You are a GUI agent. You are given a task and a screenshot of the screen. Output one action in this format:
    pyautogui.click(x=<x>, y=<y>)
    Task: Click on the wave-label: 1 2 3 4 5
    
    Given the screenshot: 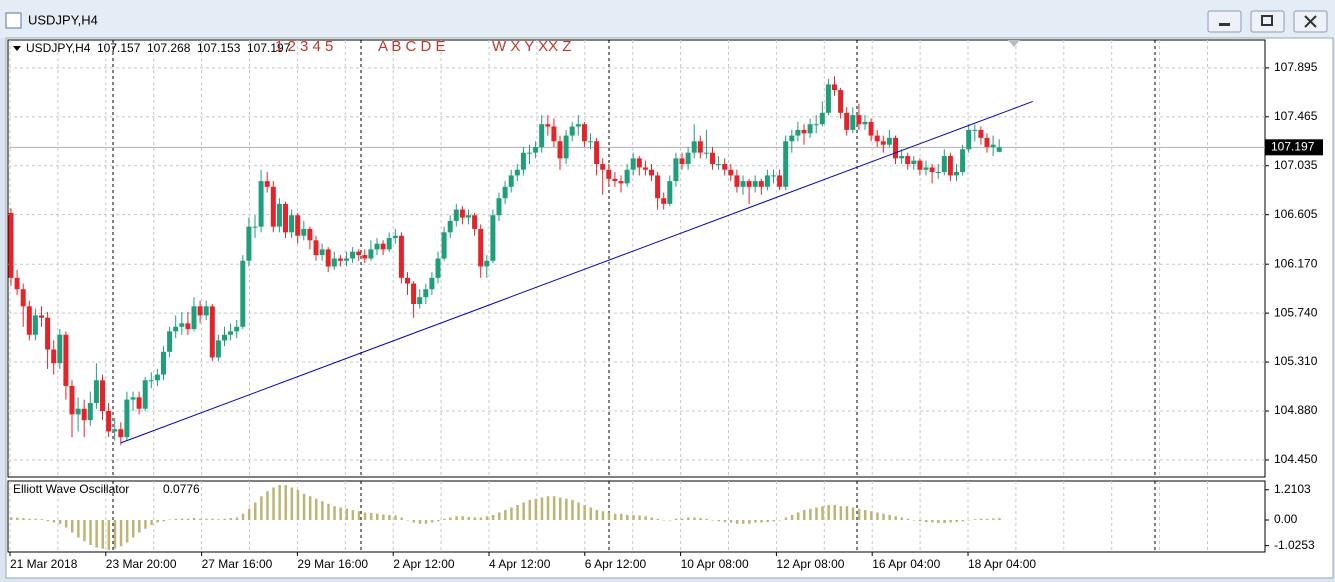 What is the action you would take?
    pyautogui.click(x=304, y=46)
    